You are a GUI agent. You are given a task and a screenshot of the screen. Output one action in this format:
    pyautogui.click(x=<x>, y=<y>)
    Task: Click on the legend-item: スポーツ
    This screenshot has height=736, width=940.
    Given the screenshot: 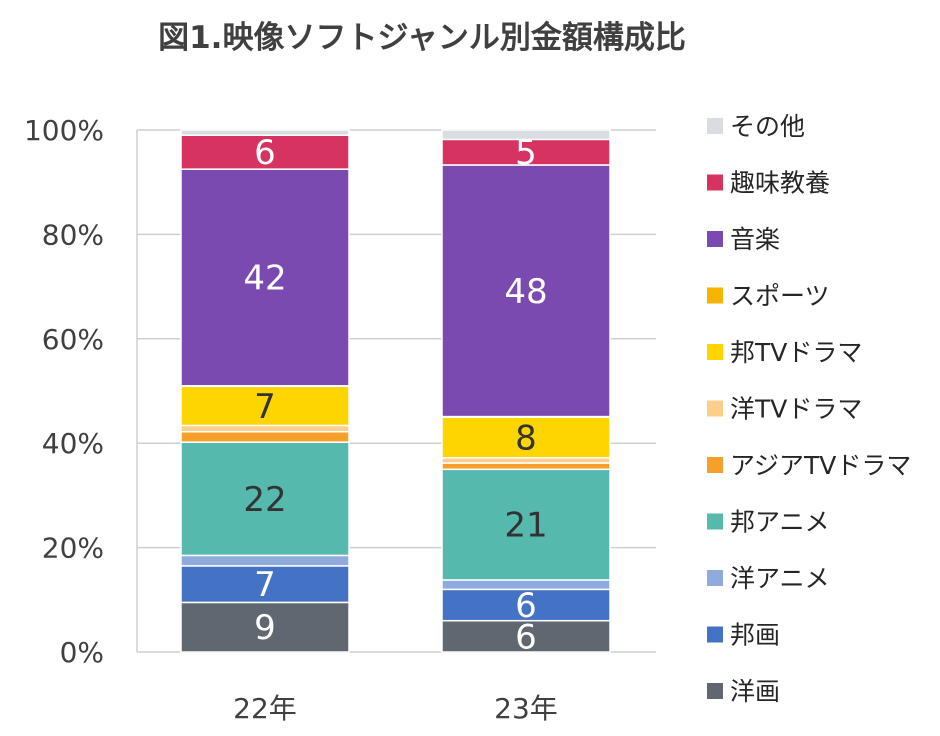 What is the action you would take?
    pyautogui.click(x=768, y=296)
    